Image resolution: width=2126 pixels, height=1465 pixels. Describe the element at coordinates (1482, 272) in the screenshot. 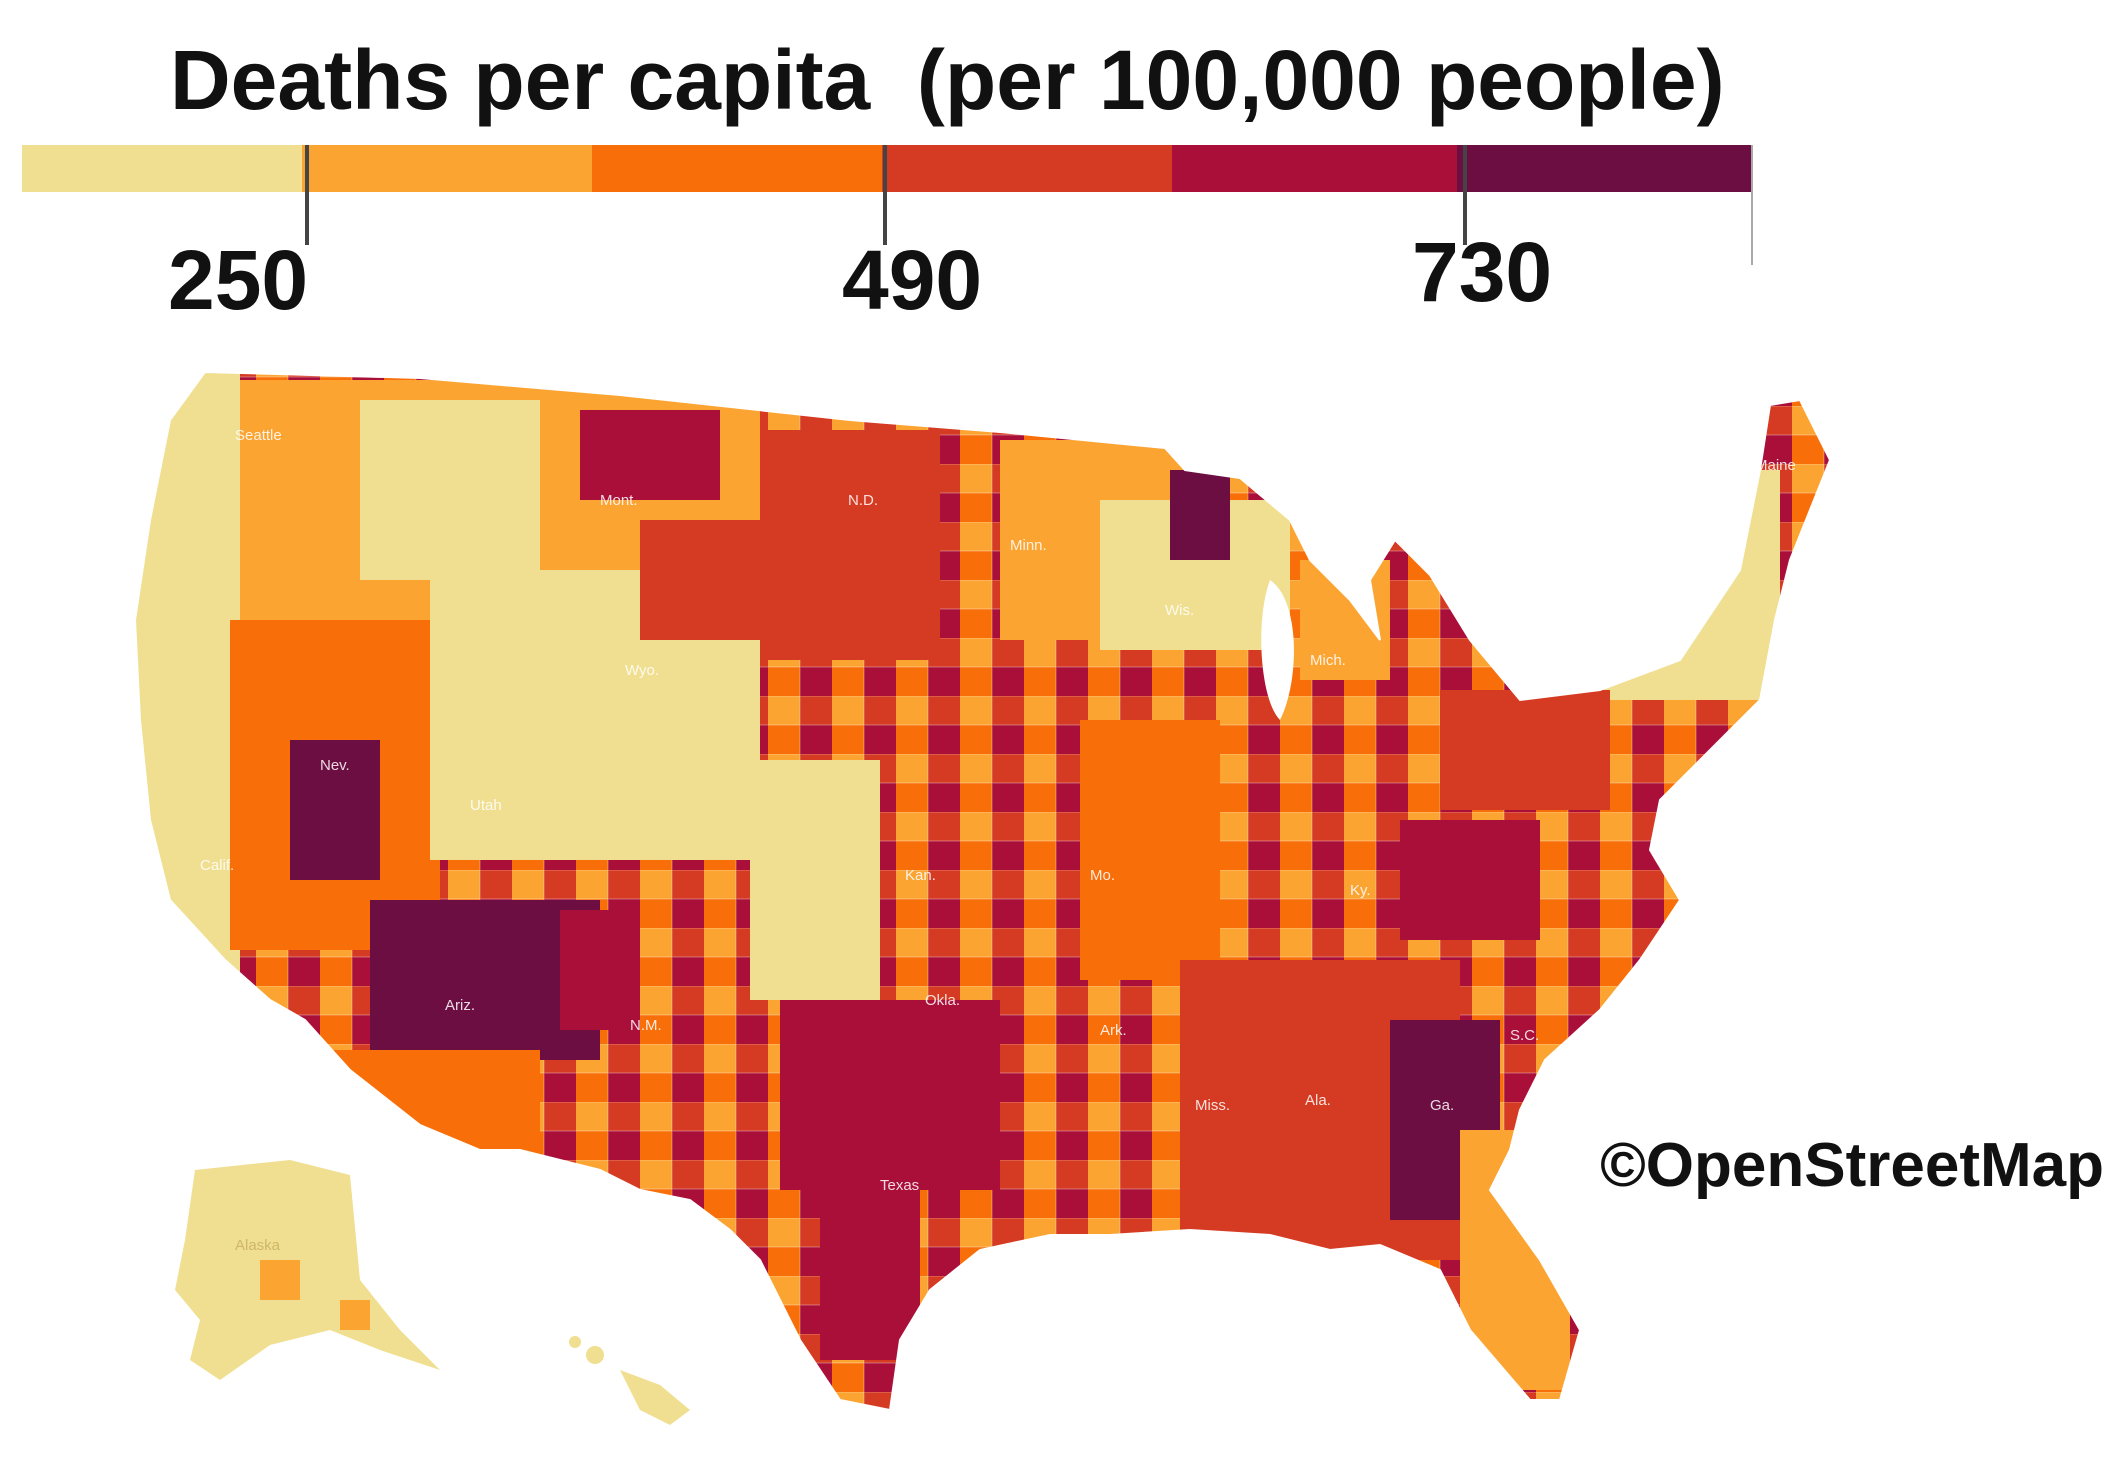

I see `legend-tick-label-730: 730` at that location.